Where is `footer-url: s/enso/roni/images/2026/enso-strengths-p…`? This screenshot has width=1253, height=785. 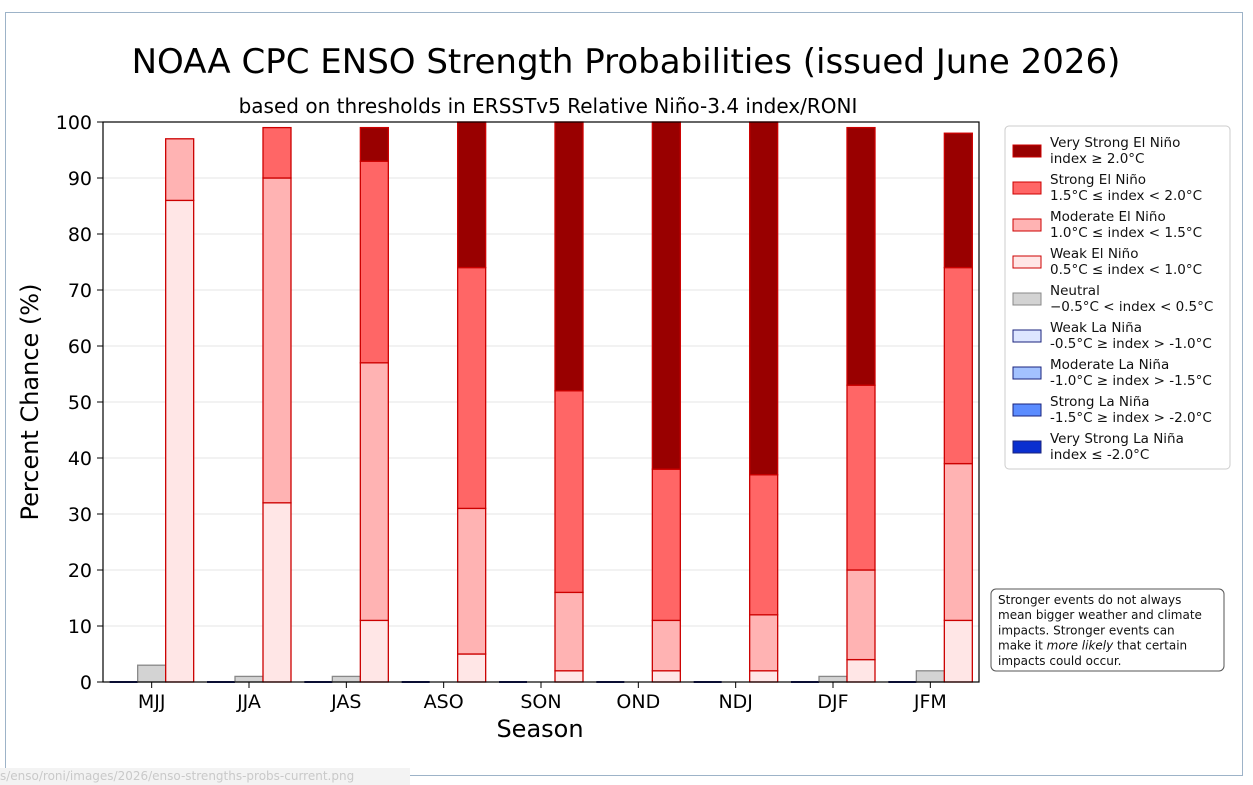
footer-url: s/enso/roni/images/2026/enso-strengths-p… is located at coordinates (205, 776).